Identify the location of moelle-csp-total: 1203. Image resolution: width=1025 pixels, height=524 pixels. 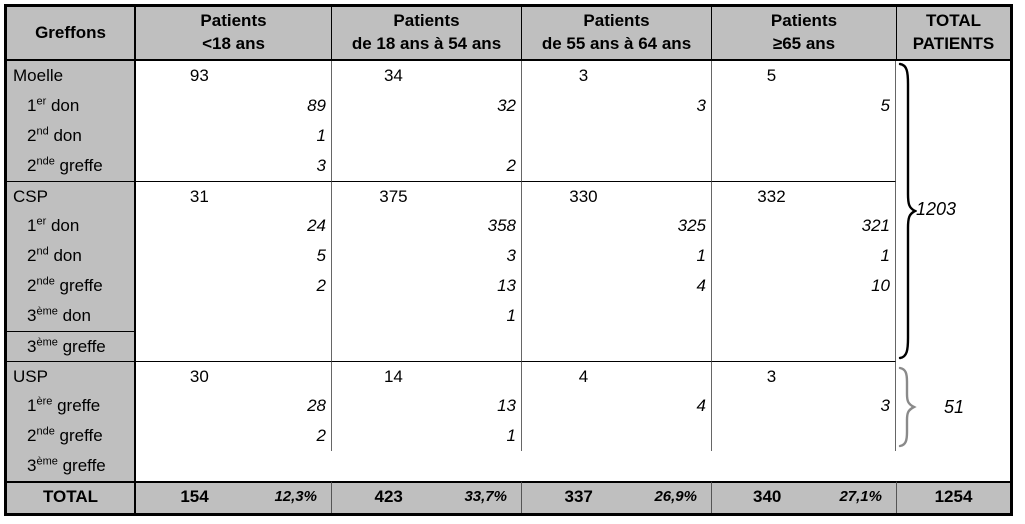
(936, 209).